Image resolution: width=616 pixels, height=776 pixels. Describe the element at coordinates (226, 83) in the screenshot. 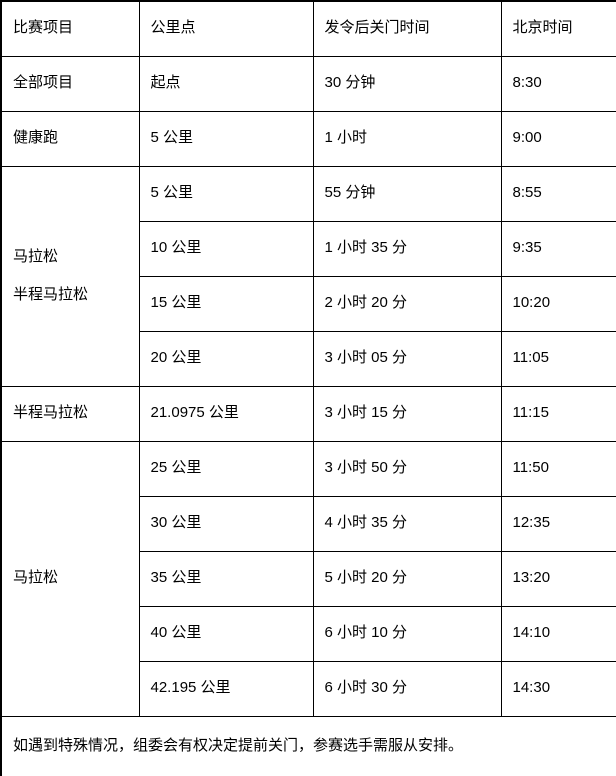

I see `km-cell: 起点` at that location.